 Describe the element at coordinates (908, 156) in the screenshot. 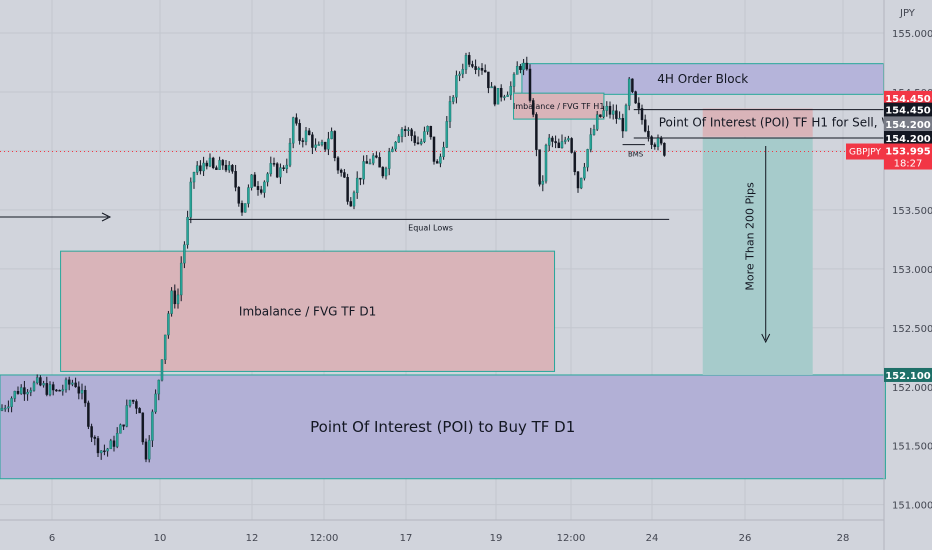

I see `last-price-tag` at that location.